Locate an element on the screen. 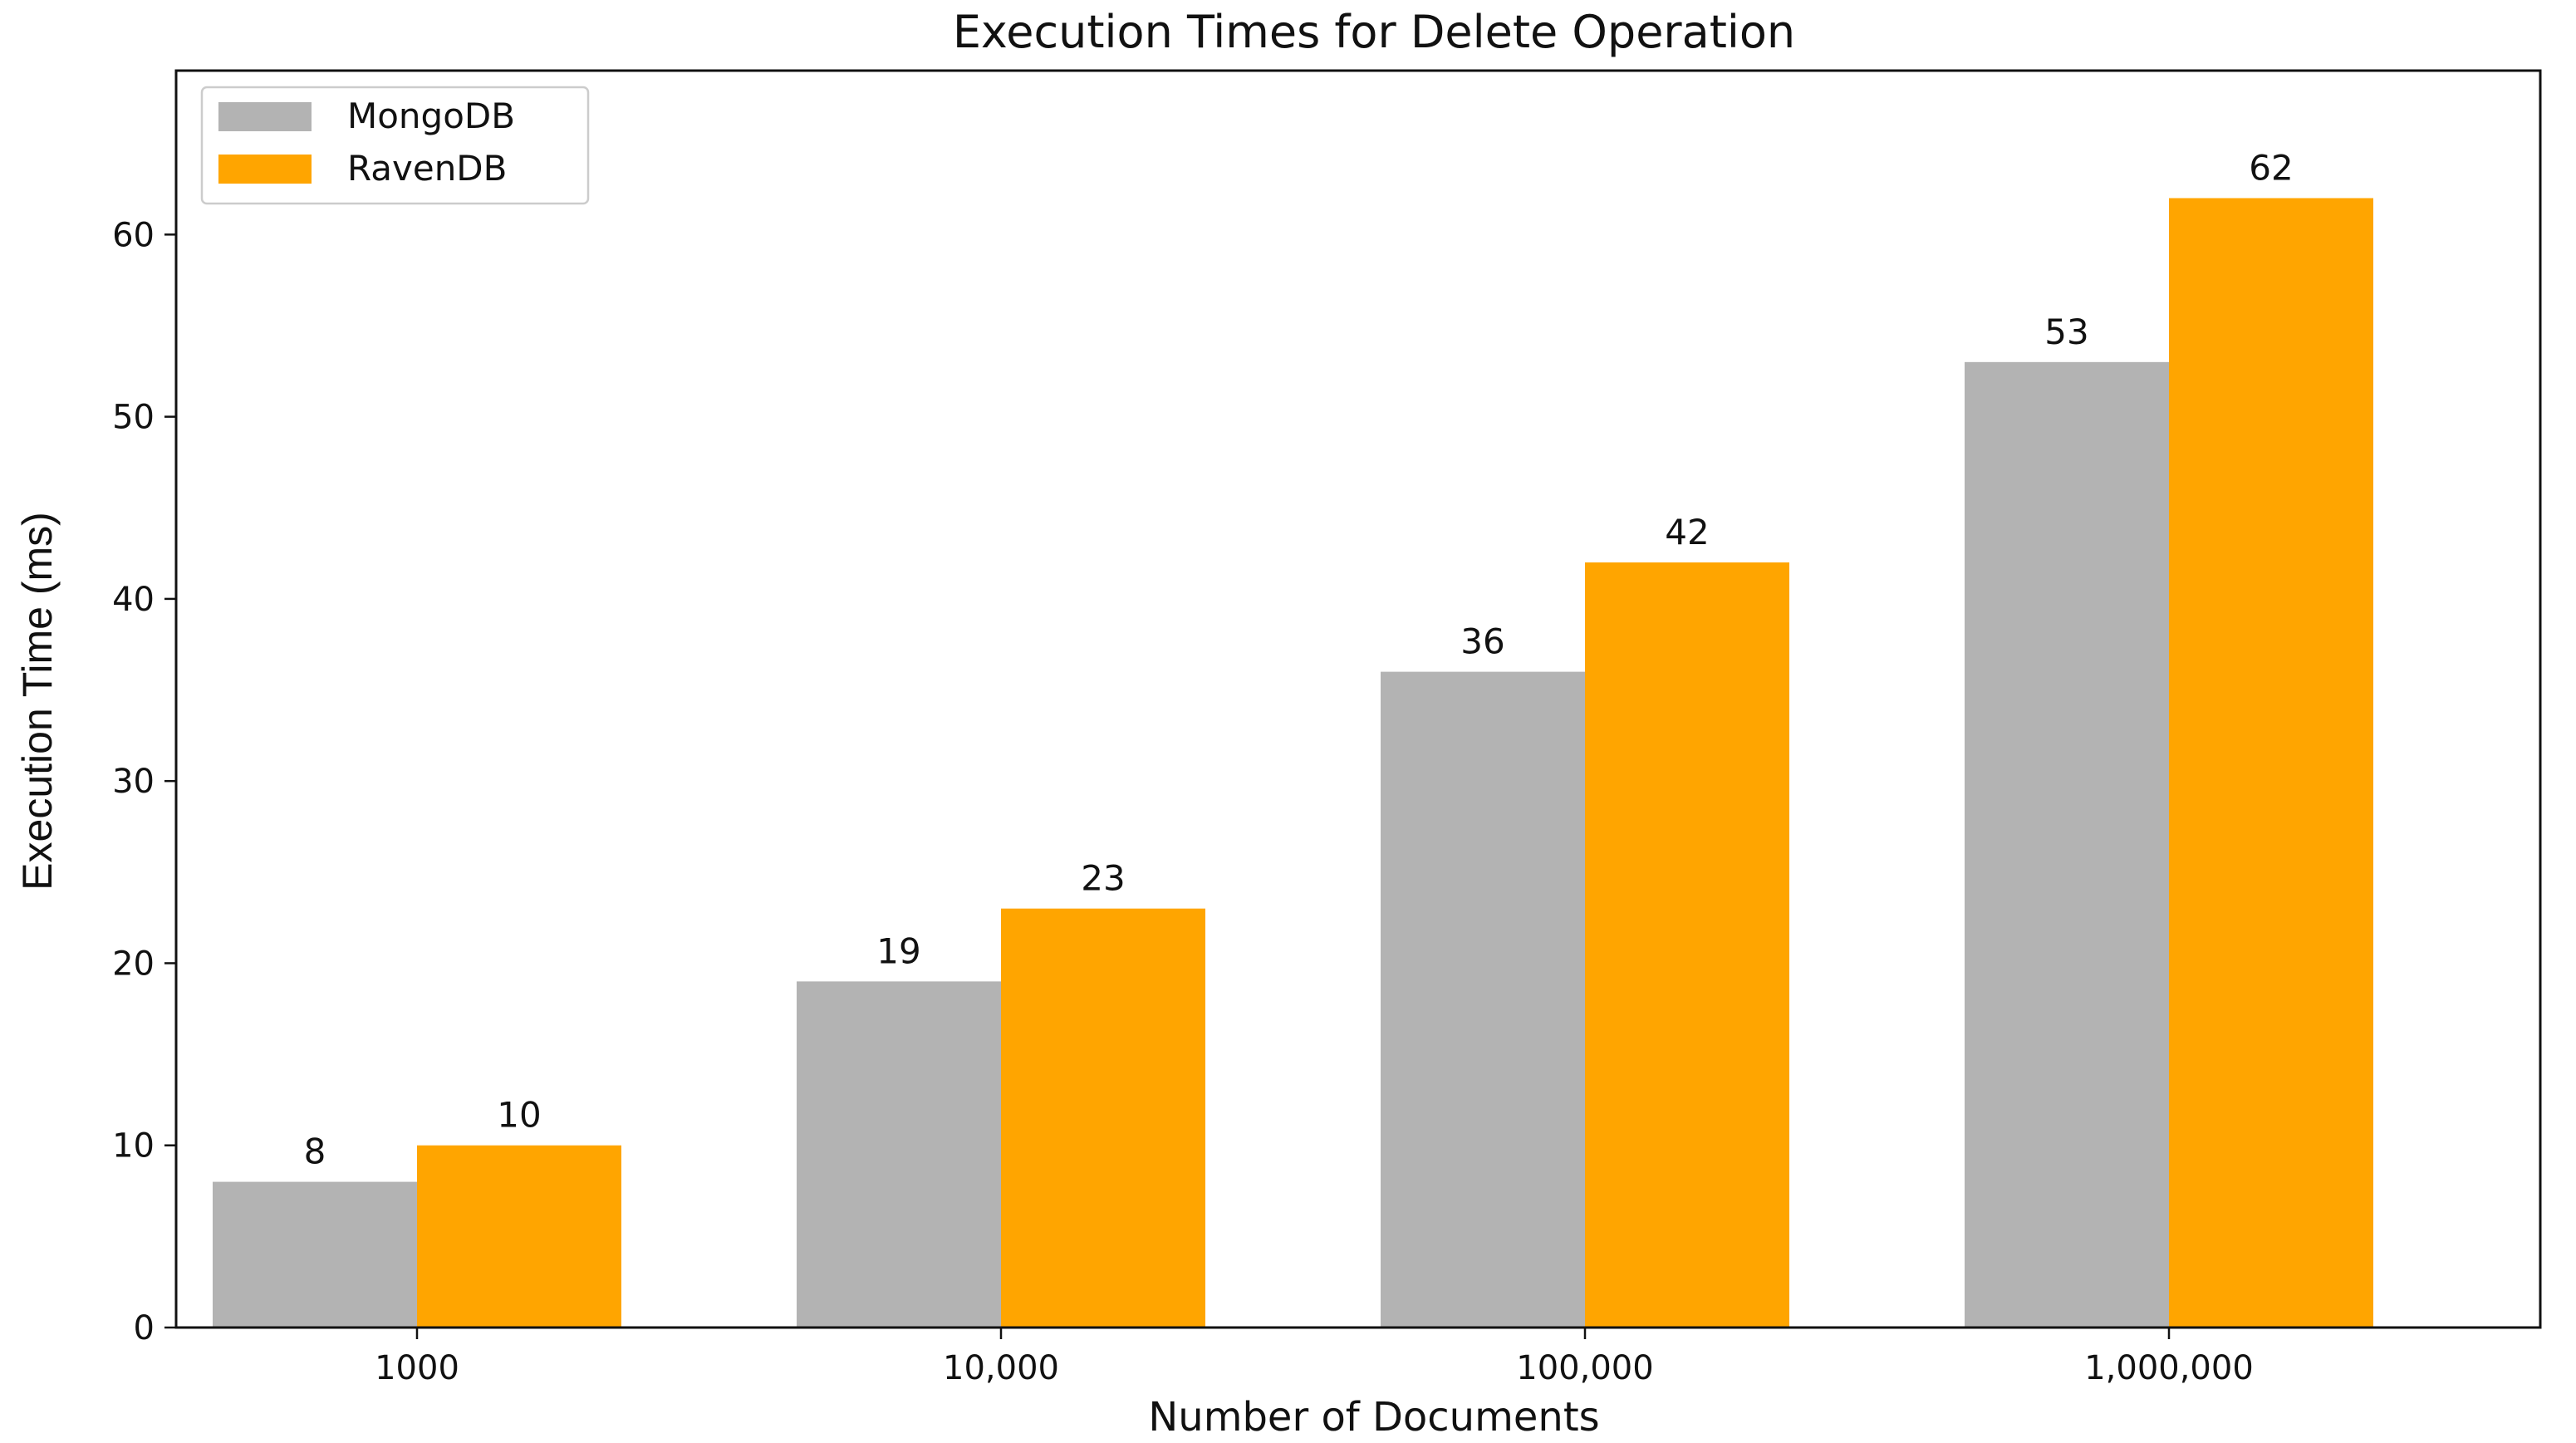 The height and width of the screenshot is (1443, 2576). bar-value-label: 23 is located at coordinates (1103, 878).